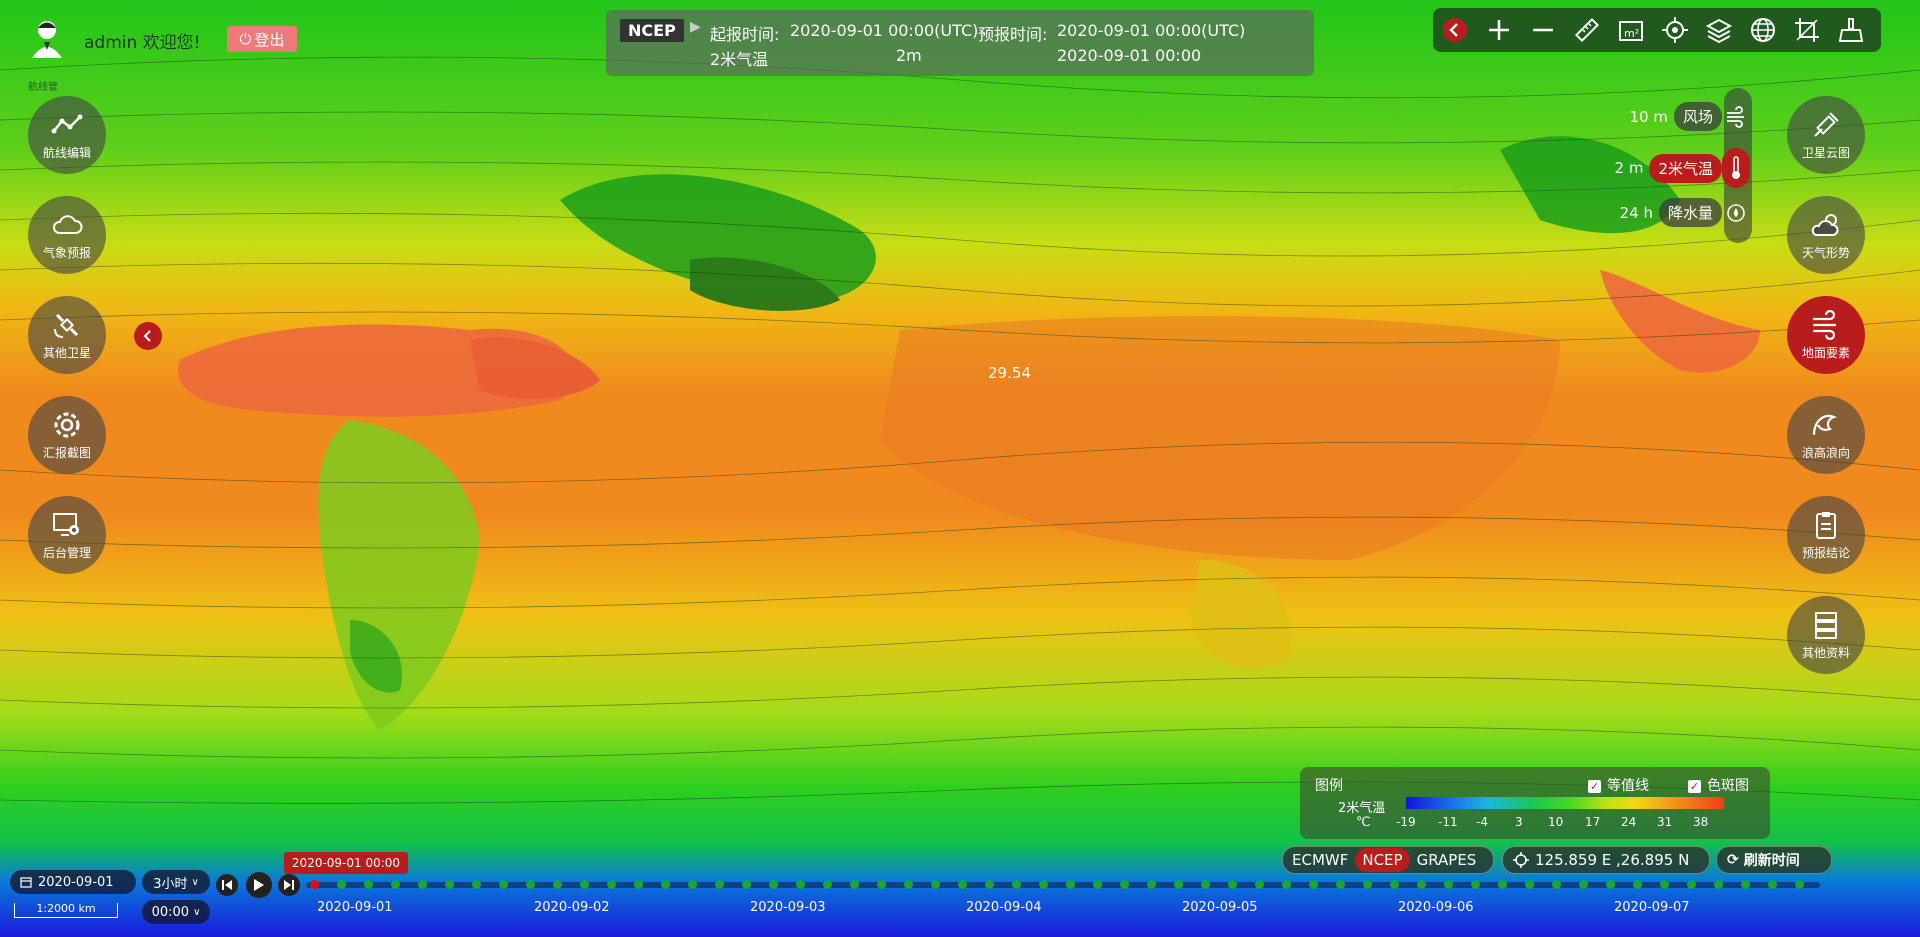  Describe the element at coordinates (1826, 335) in the screenshot. I see `surface-elements-button: 地面要素` at that location.